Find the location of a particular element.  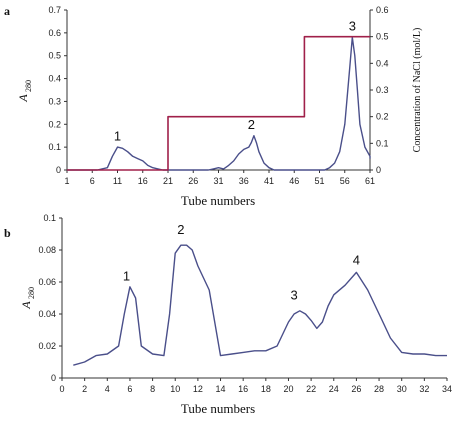

x-tick-label: 41 is located at coordinates (269, 181).